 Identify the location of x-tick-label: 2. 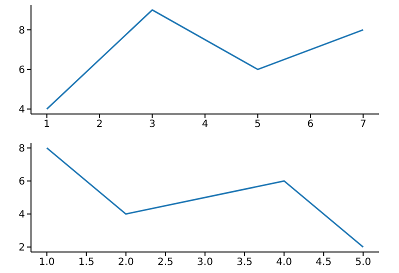
(99, 124).